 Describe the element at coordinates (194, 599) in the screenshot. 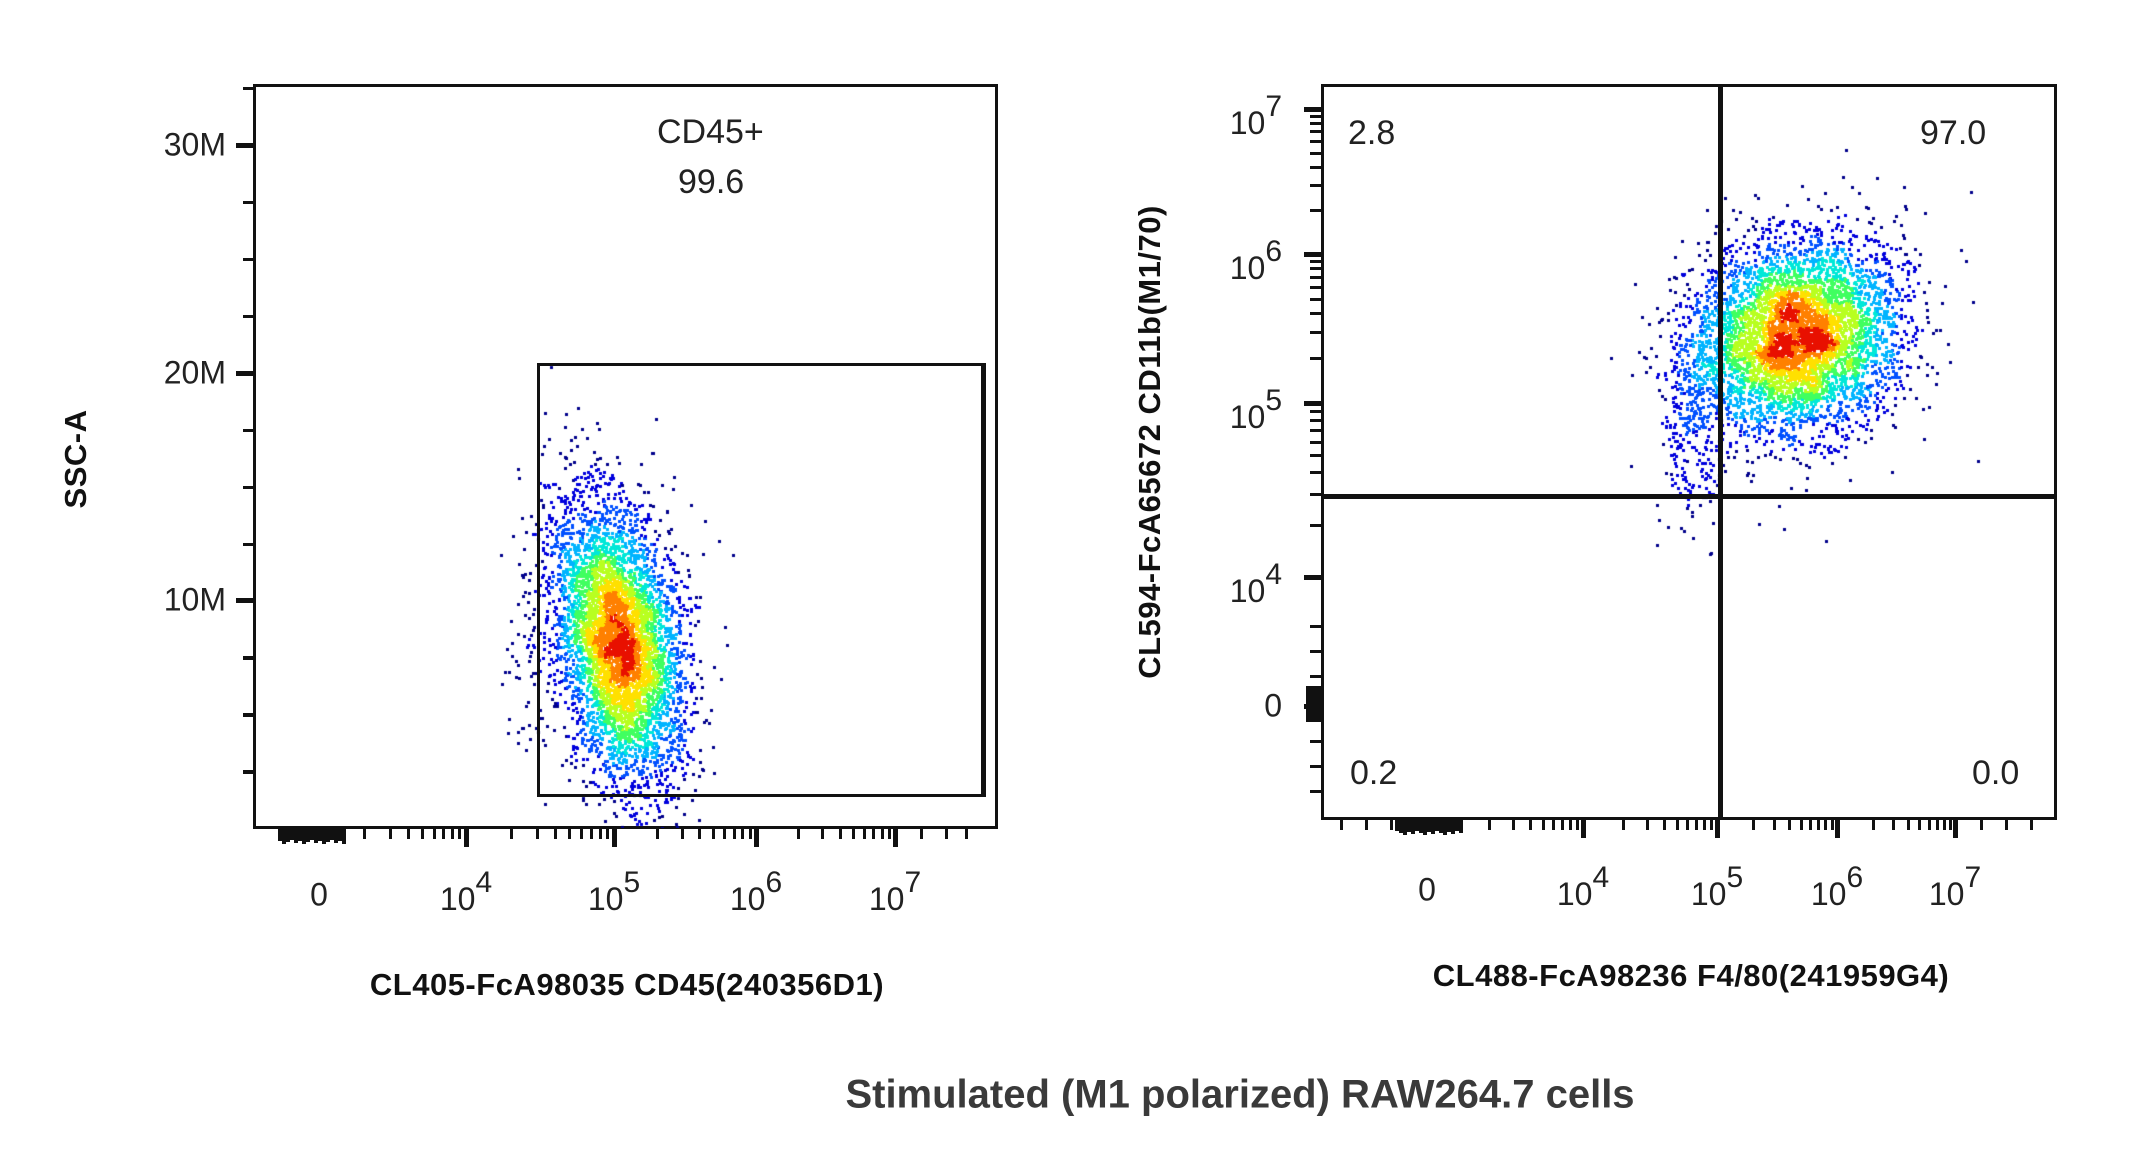

I see `y-tick-label: 10M` at that location.